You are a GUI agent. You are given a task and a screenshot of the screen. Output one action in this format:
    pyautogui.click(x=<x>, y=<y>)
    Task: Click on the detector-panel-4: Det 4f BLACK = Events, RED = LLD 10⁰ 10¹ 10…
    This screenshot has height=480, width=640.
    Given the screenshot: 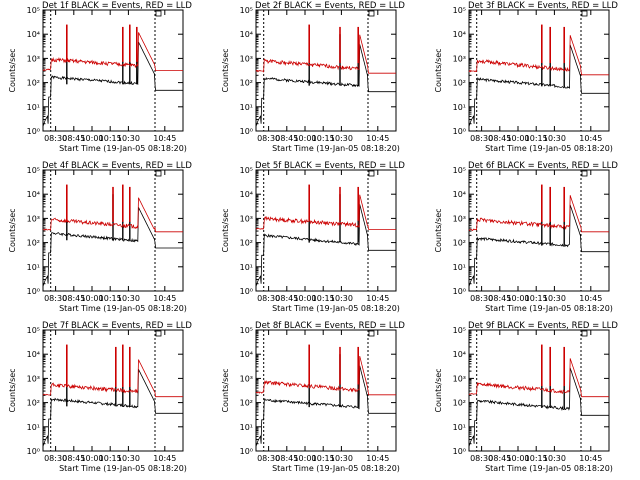 What is the action you would take?
    pyautogui.click(x=100, y=237)
    